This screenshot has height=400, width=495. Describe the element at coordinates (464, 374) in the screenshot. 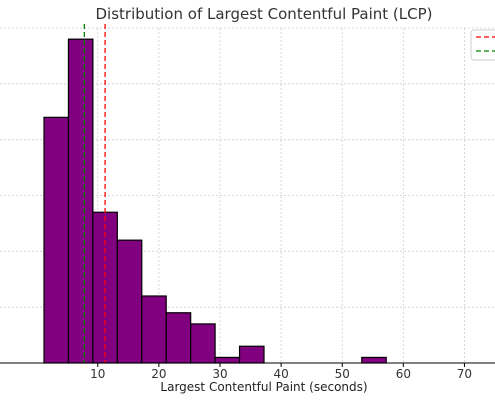

I see `x-tick-label-6: 70` at that location.